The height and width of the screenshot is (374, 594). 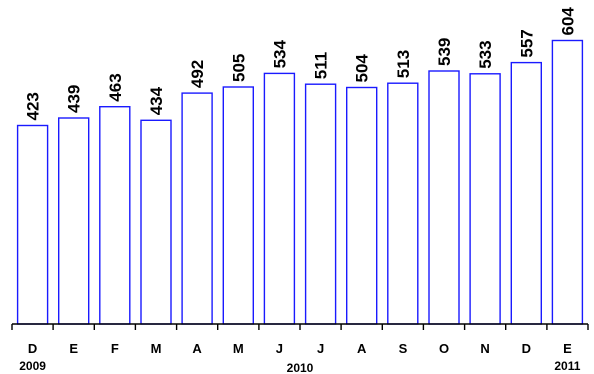 What do you see at coordinates (444, 52) in the screenshot?
I see `data-label-10: 539` at bounding box center [444, 52].